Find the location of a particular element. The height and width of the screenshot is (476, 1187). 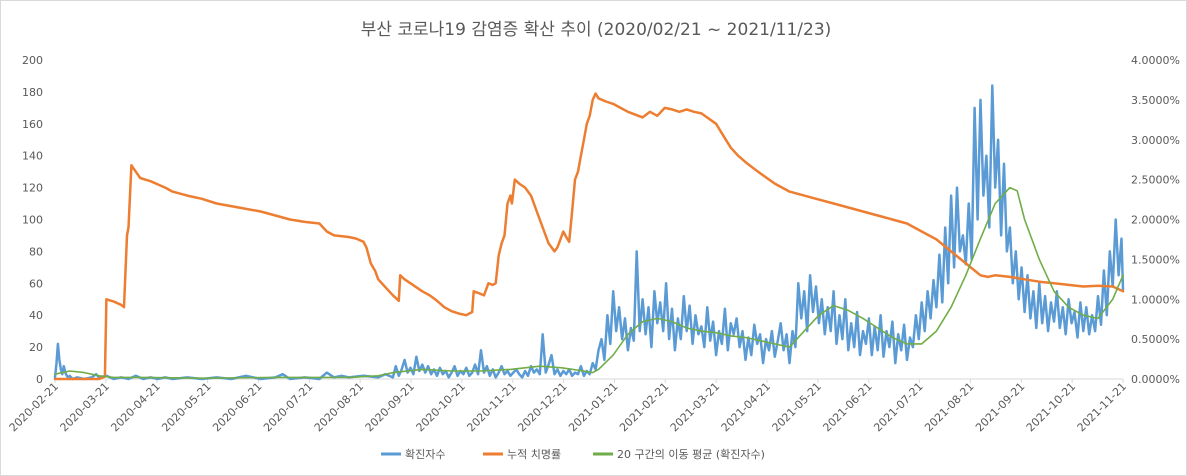

x-tick-label: 2021-06-21 is located at coordinates (847, 407).